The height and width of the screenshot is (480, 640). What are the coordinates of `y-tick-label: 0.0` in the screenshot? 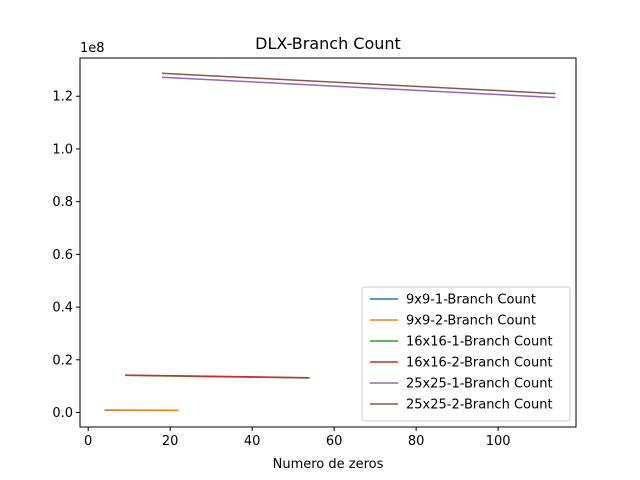 It's located at (62, 413).